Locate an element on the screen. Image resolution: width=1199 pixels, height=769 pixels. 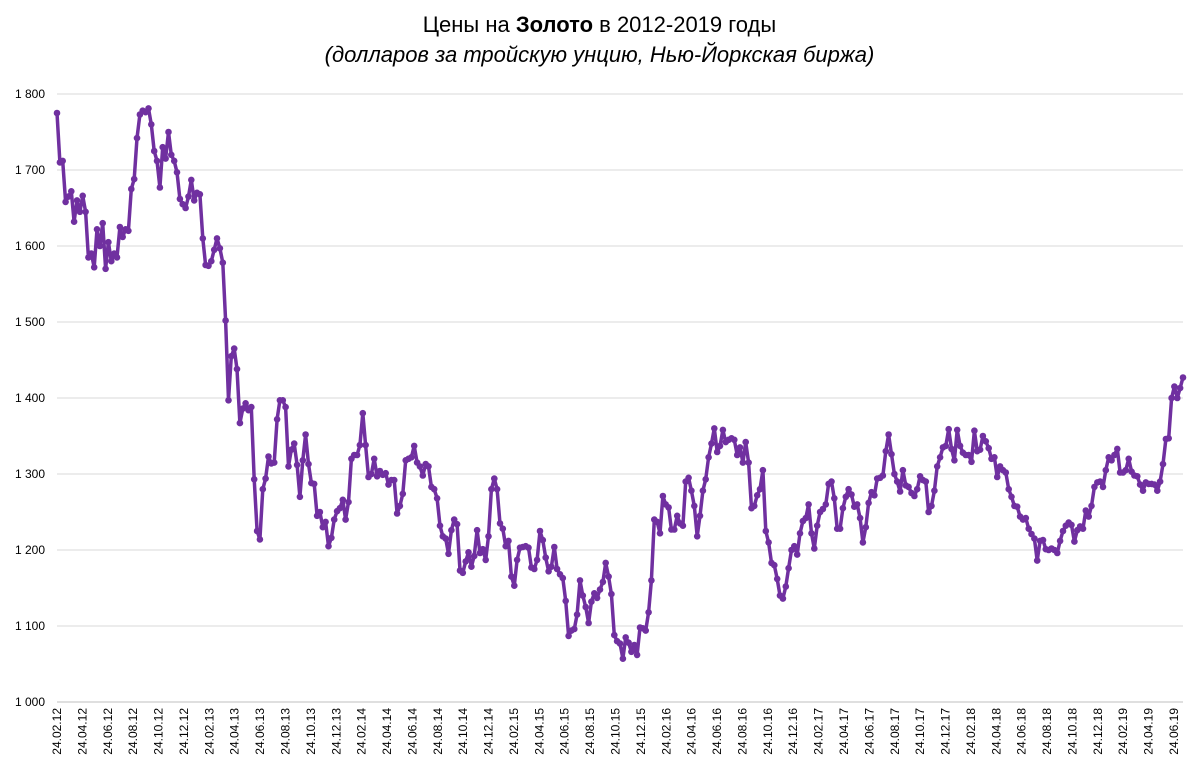
title-suffix: в 2012-2019 годы is located at coordinates (685, 24).